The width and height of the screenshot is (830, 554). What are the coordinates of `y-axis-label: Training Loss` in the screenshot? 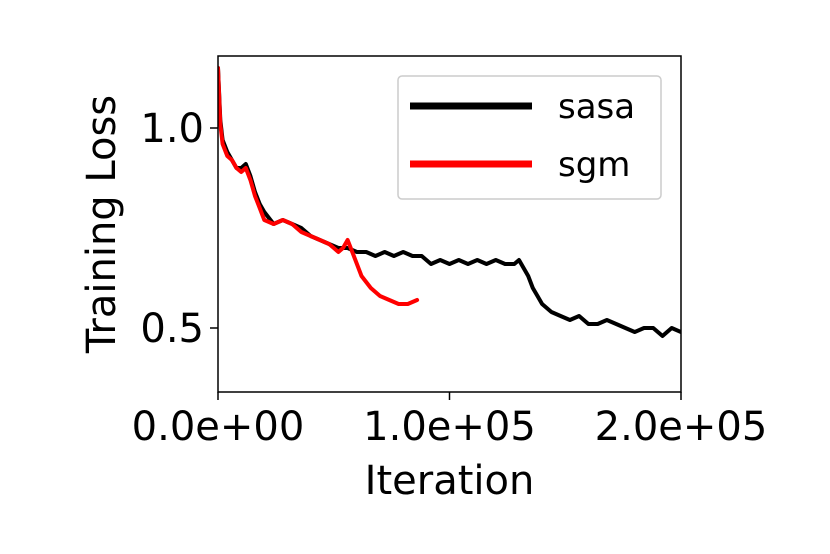 It's located at (102, 224).